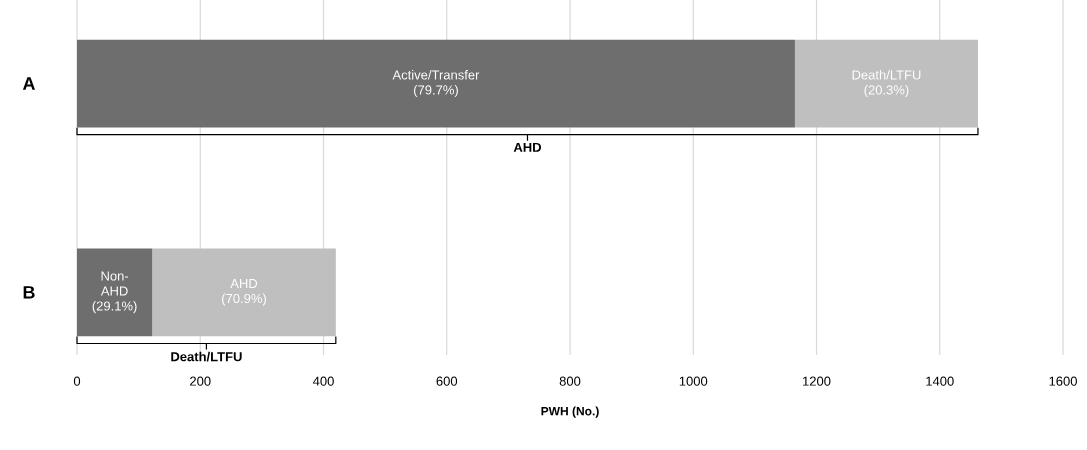  I want to click on x-tick-label: 1600, so click(1063, 381).